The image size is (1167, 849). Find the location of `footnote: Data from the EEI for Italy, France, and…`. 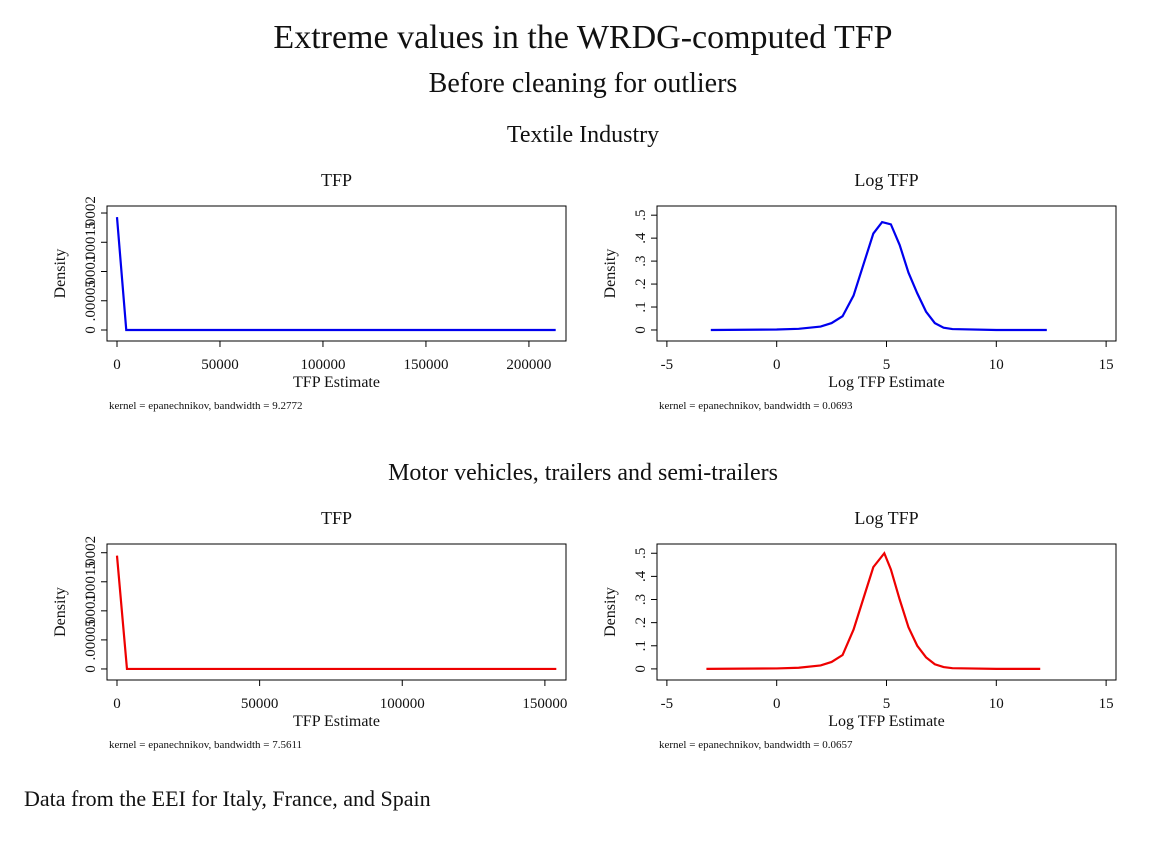

footnote: Data from the EEI for Italy, France, and… is located at coordinates (227, 798).